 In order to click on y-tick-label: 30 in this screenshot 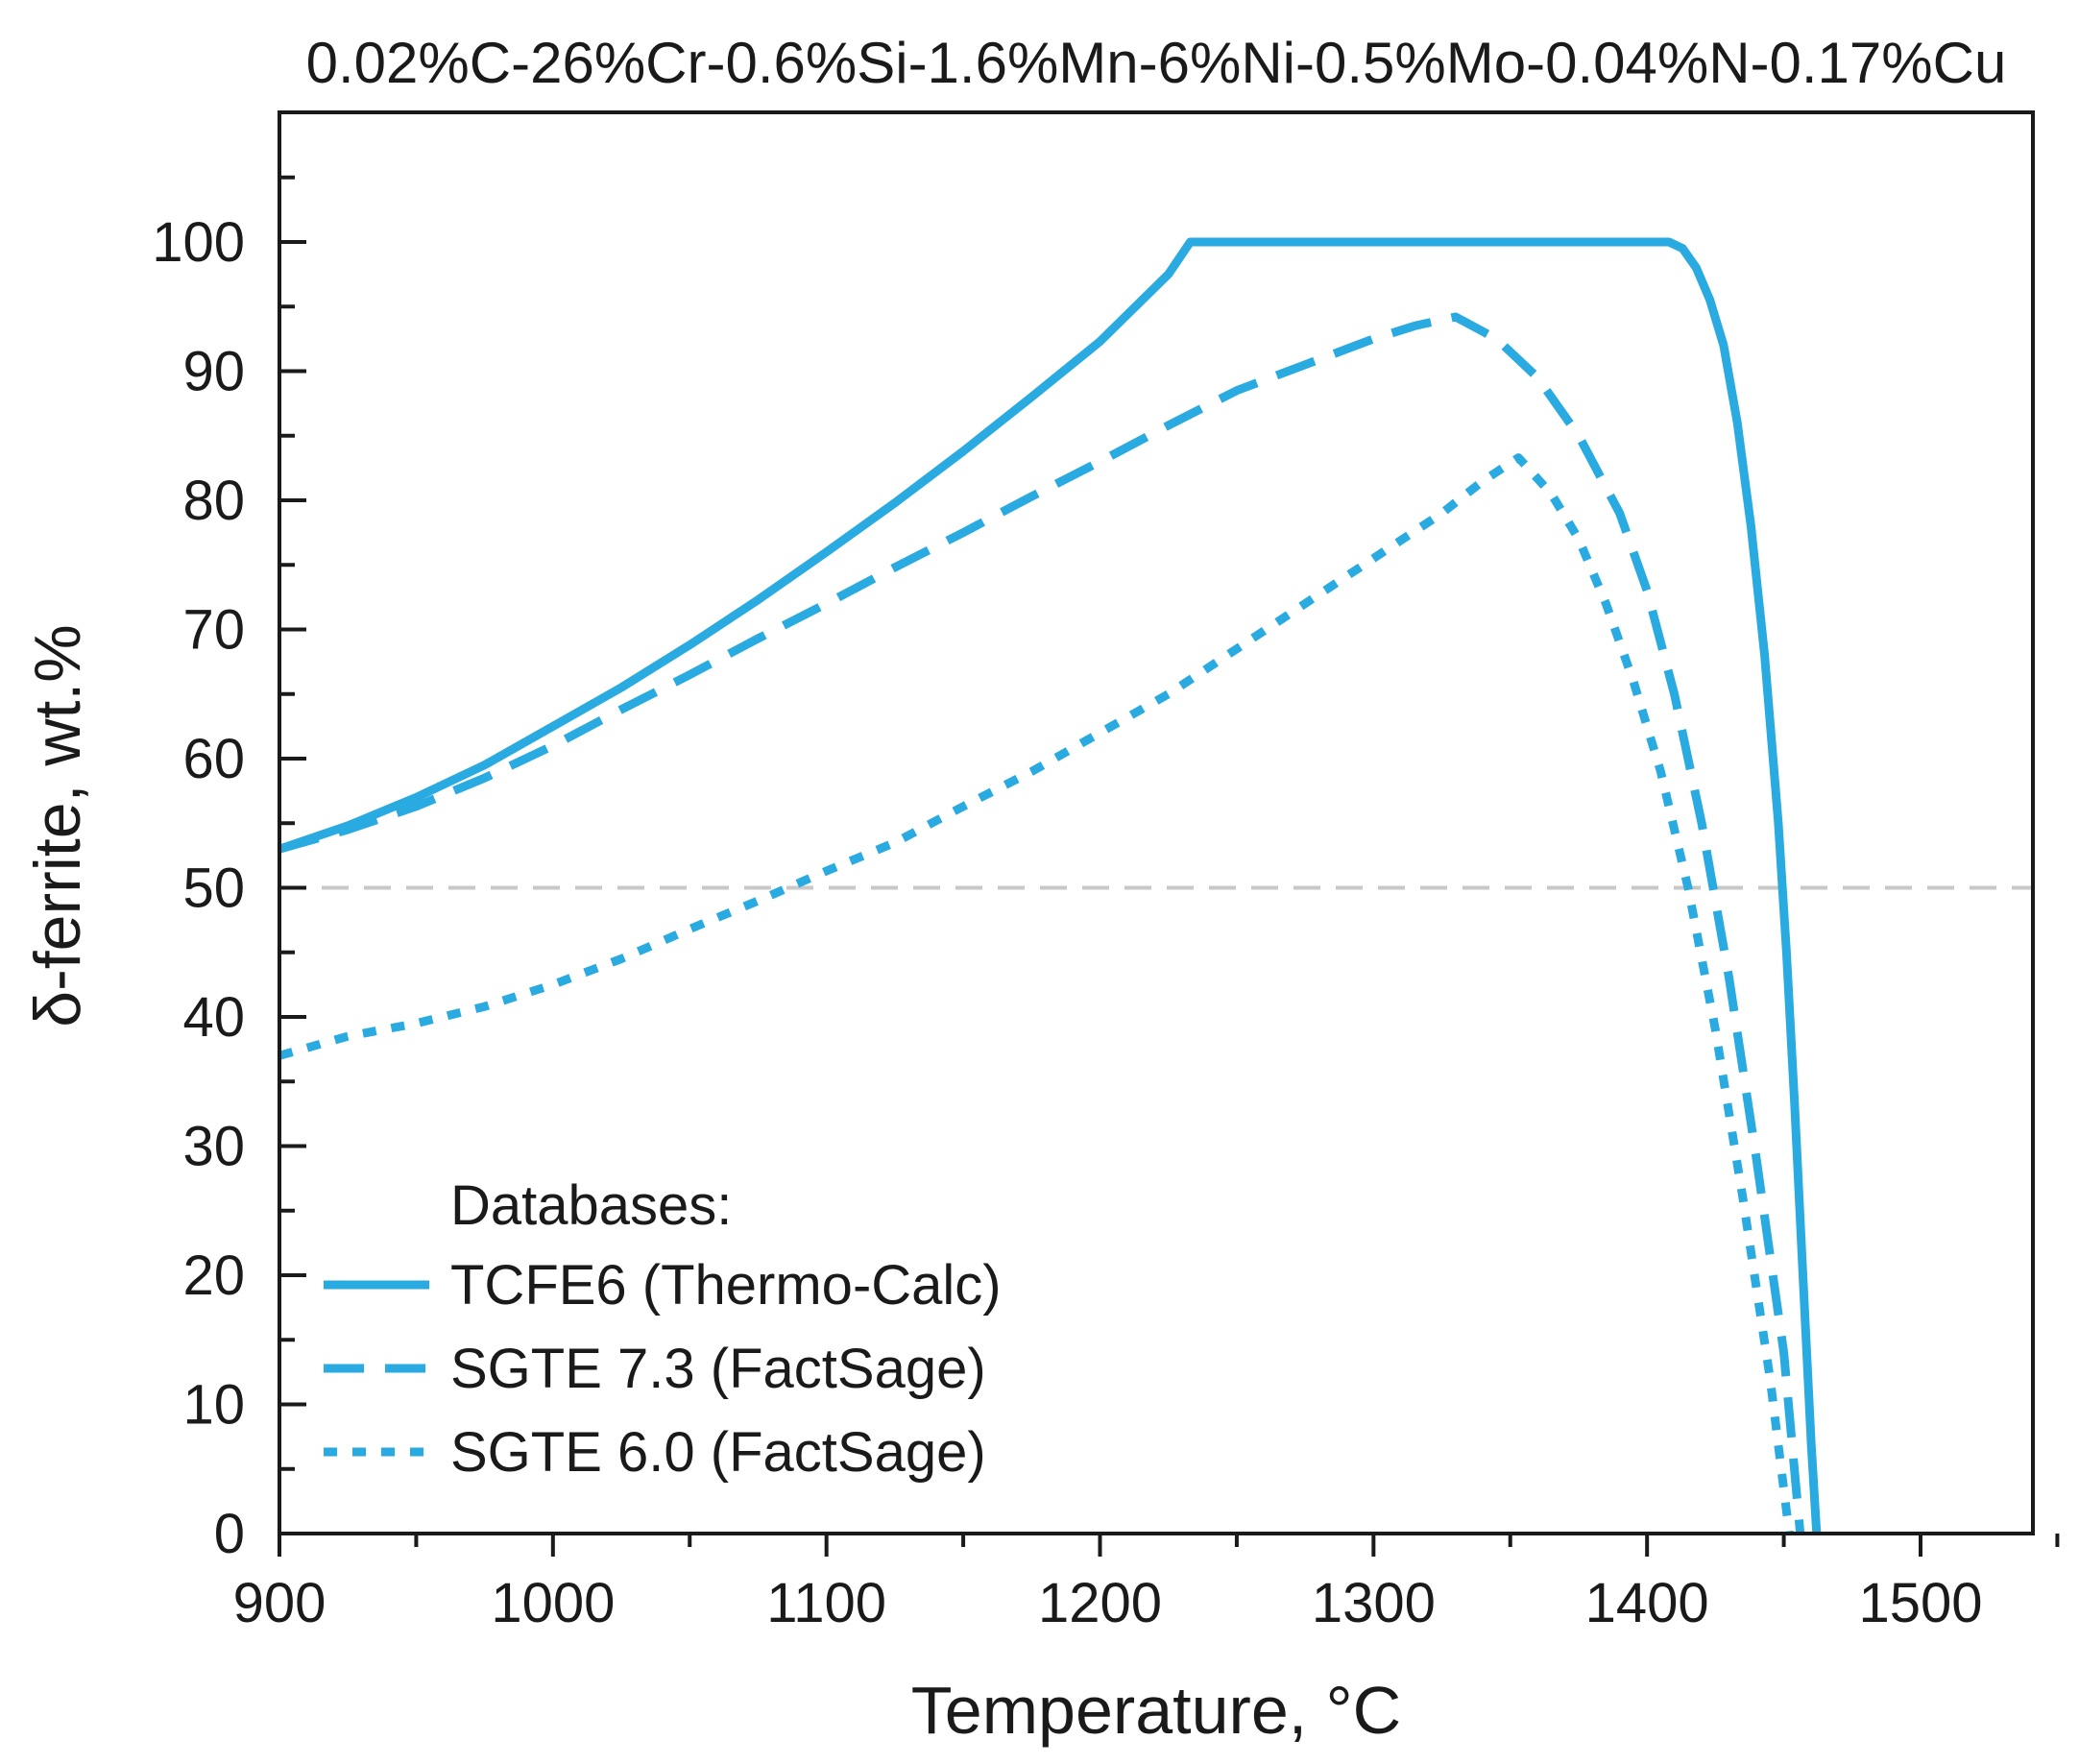, I will do `click(213, 1147)`.